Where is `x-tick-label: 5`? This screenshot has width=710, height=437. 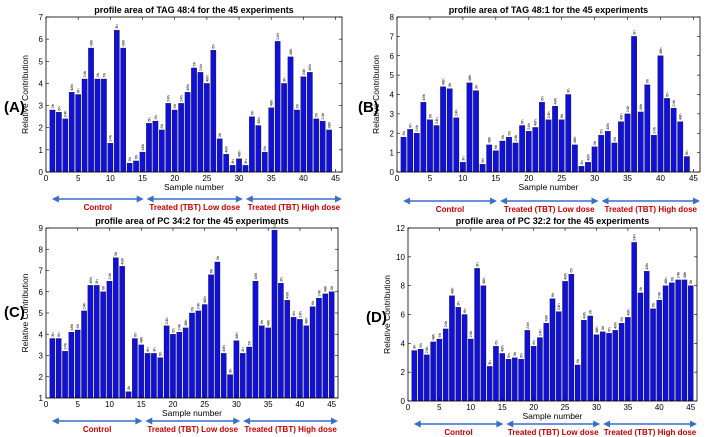
x-tick-label: 5 is located at coordinates (78, 178).